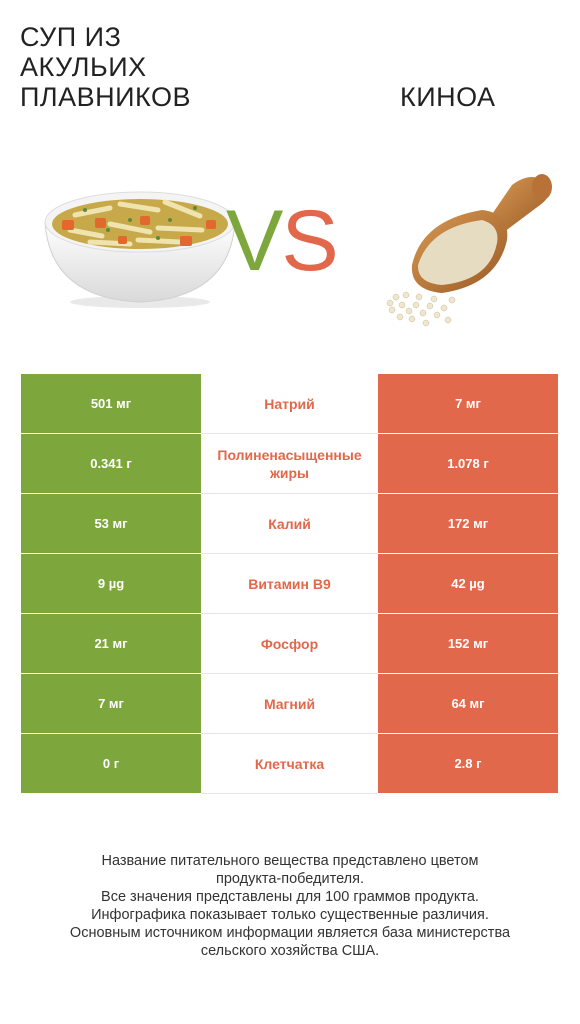  I want to click on left-value: 7 мг, so click(111, 704).